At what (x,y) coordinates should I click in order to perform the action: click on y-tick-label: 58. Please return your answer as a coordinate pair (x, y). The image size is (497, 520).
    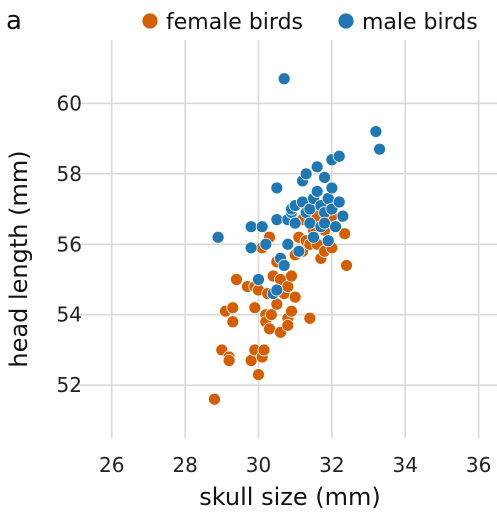
    Looking at the image, I should click on (69, 174).